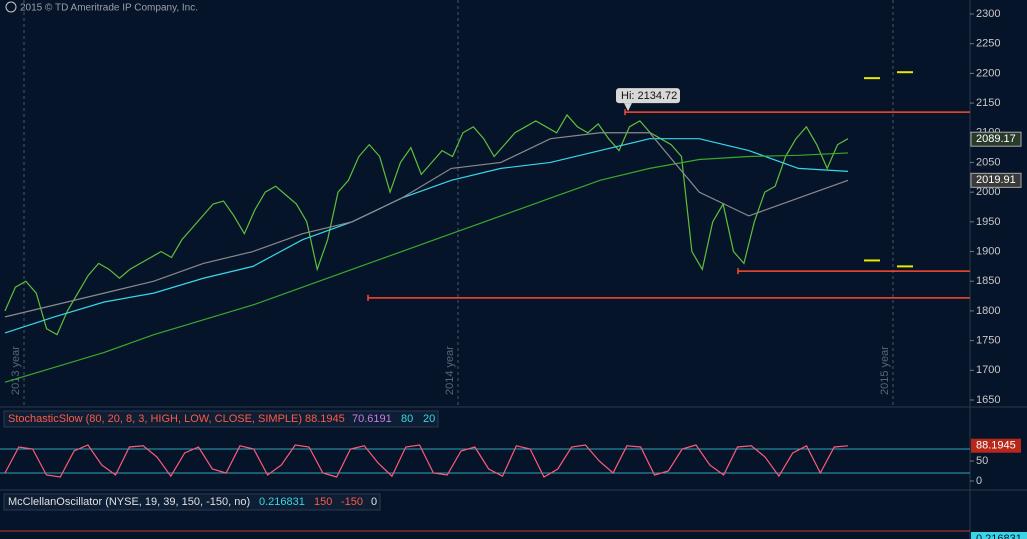 The width and height of the screenshot is (1027, 539). I want to click on y-tick-label: 2200, so click(988, 73).